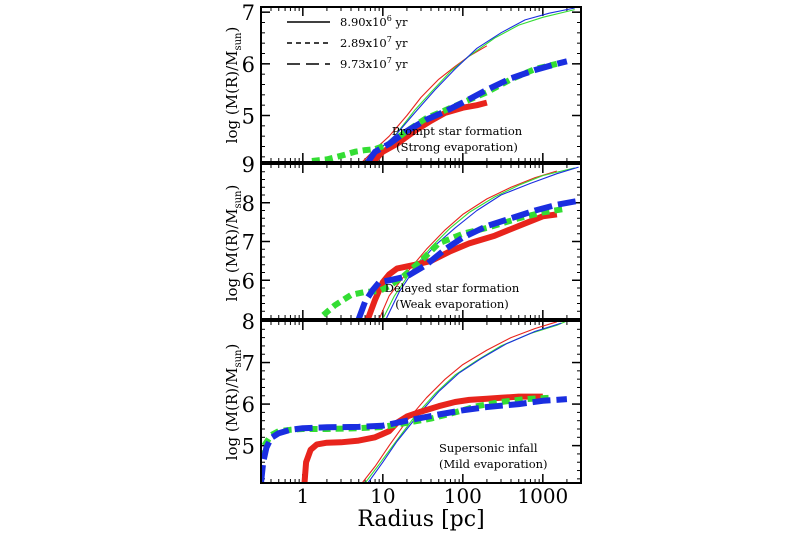 The height and width of the screenshot is (533, 800). Describe the element at coordinates (457, 131) in the screenshot. I see `panel-annotation: Prompt star formation` at that location.